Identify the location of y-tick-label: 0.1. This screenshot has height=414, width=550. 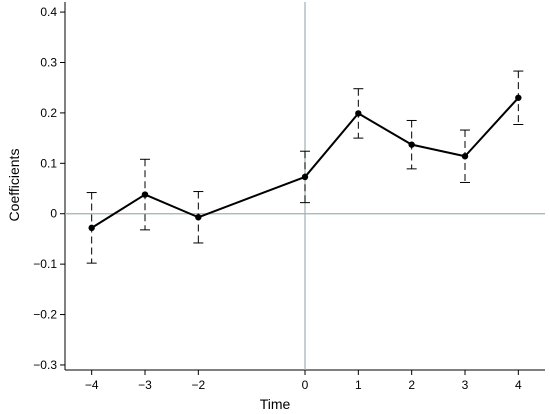
(48, 163).